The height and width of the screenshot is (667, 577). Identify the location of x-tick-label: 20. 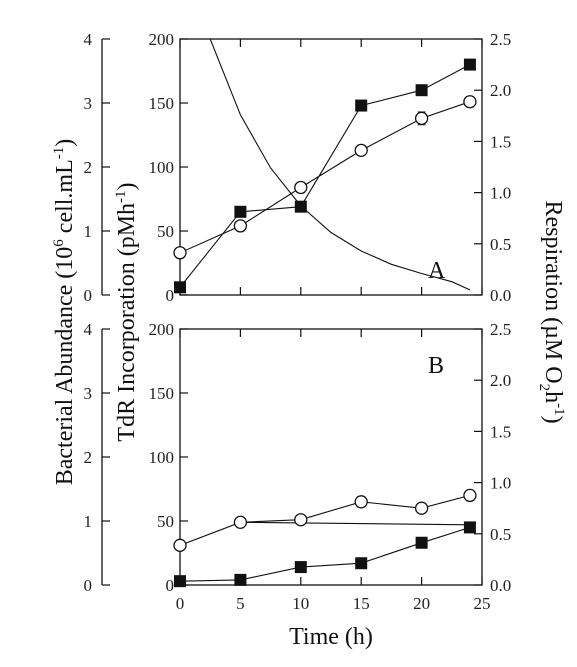
(421, 603).